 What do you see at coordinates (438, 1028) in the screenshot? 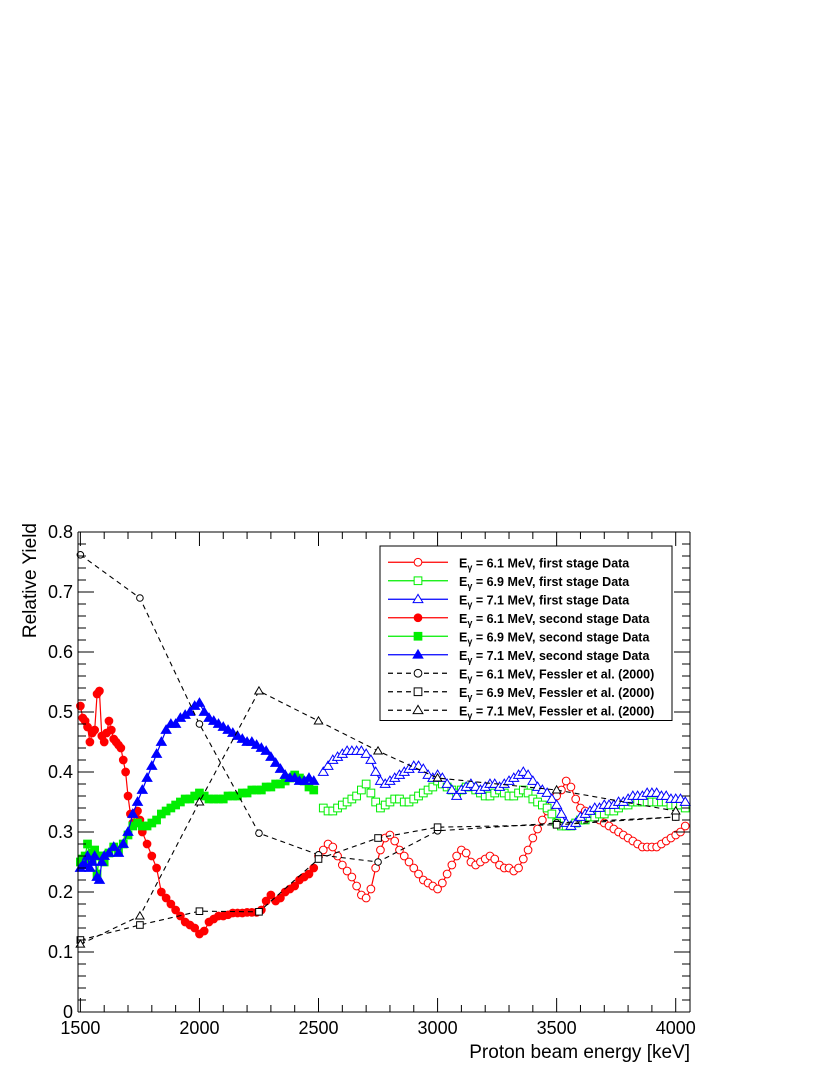
I see `x-tick-label: 3000` at bounding box center [438, 1028].